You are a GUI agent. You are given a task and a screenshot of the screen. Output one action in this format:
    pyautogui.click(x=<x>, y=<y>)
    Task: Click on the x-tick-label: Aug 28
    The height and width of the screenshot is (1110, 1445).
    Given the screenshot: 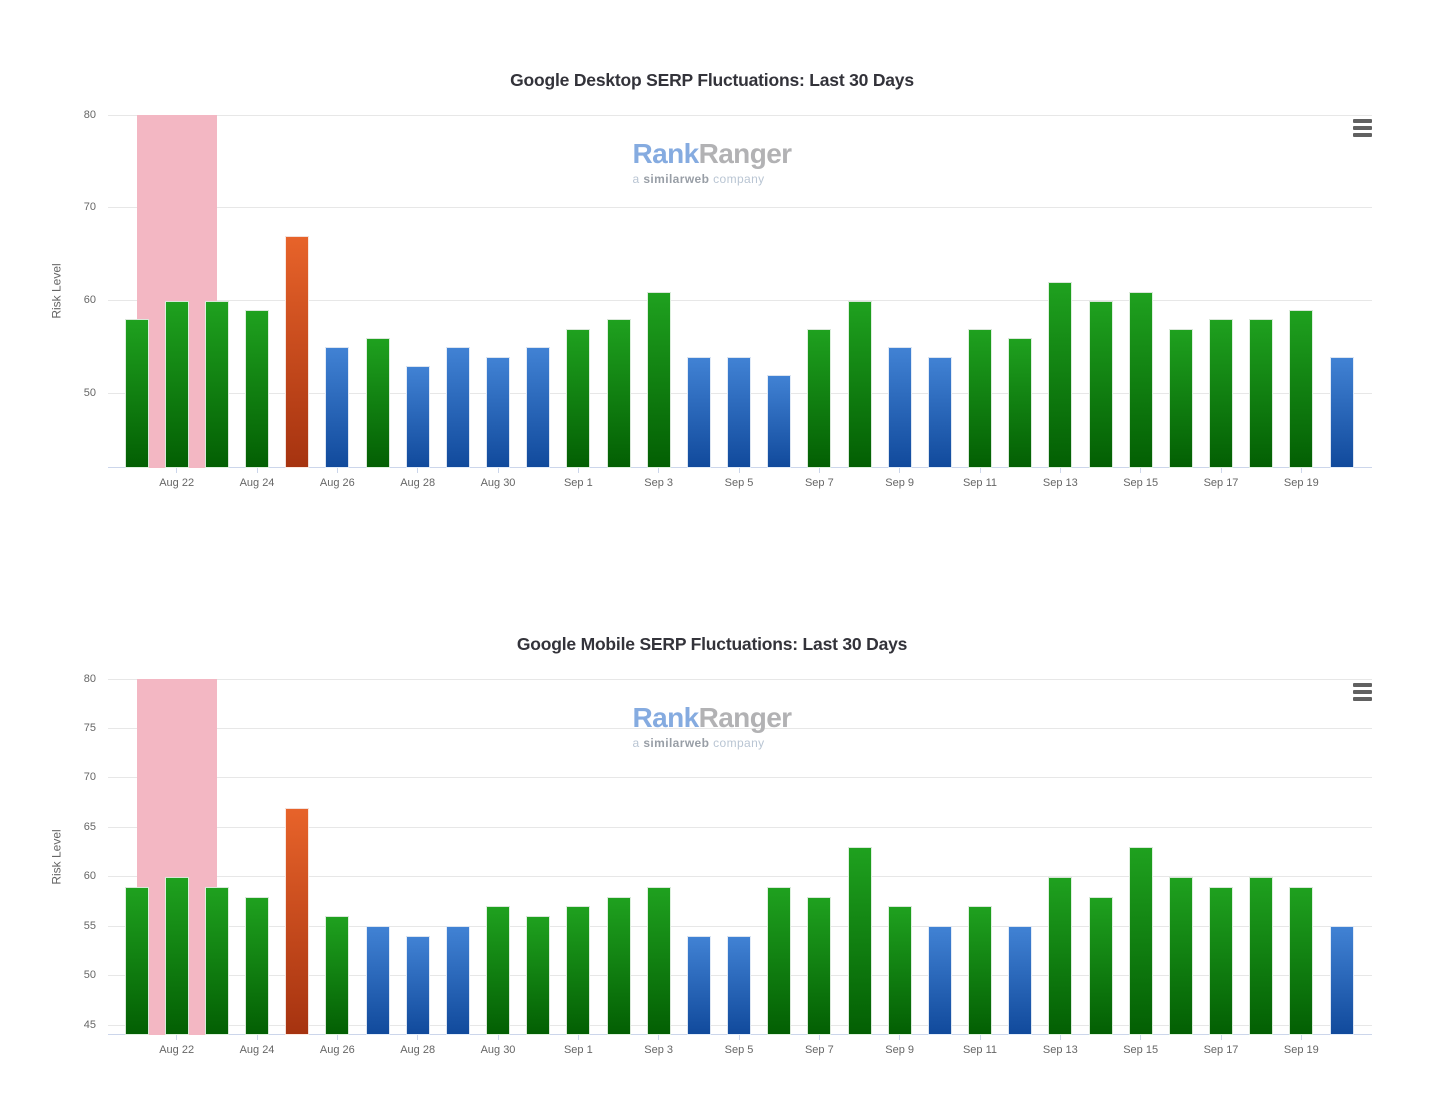 What is the action you would take?
    pyautogui.click(x=418, y=483)
    